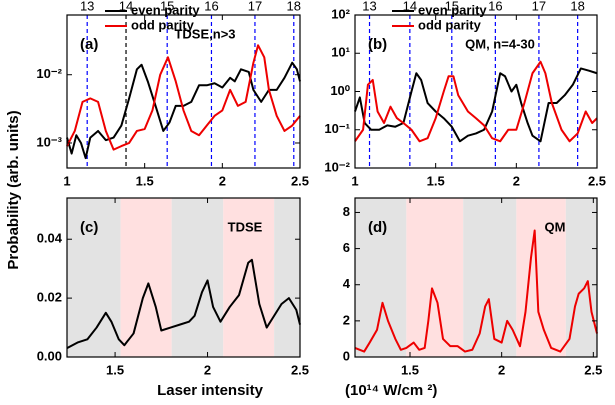 The height and width of the screenshot is (405, 615). What do you see at coordinates (340, 13) in the screenshot?
I see `y-tick-label: 10²` at bounding box center [340, 13].